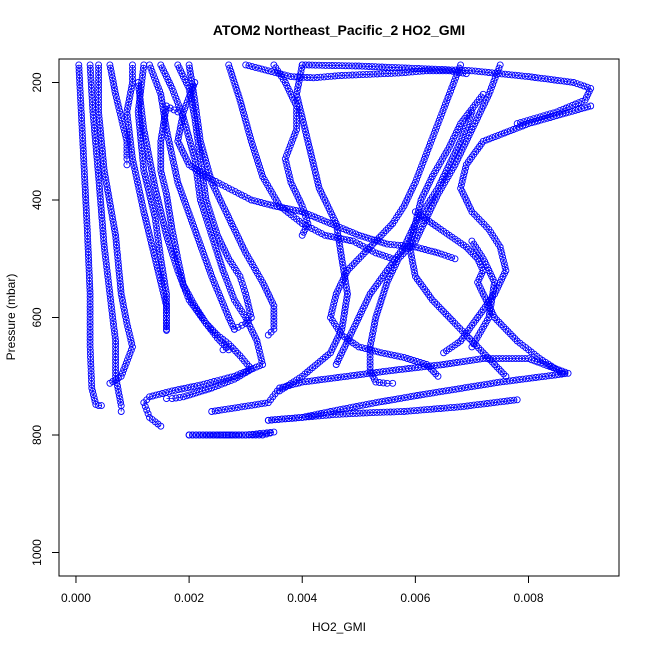  What do you see at coordinates (339, 627) in the screenshot?
I see `x-axis-label: HO2_GMI` at bounding box center [339, 627].